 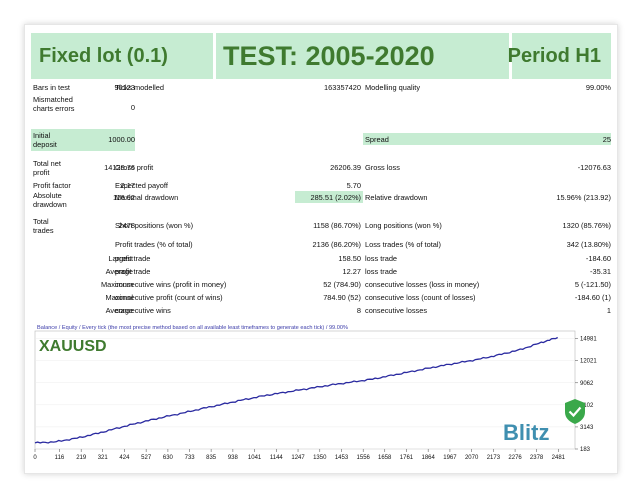 What do you see at coordinates (342, 297) in the screenshot?
I see `stat-value: 784.90 (52)` at bounding box center [342, 297].